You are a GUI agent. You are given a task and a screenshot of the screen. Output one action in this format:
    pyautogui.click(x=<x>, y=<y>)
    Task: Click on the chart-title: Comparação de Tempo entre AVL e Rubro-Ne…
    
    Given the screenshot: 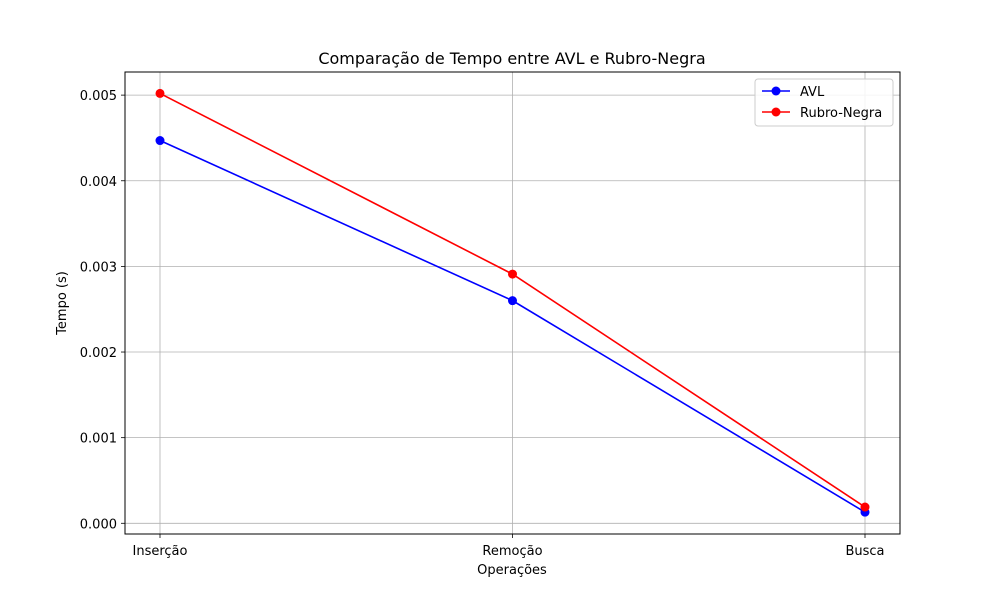 What is the action you would take?
    pyautogui.click(x=511, y=58)
    